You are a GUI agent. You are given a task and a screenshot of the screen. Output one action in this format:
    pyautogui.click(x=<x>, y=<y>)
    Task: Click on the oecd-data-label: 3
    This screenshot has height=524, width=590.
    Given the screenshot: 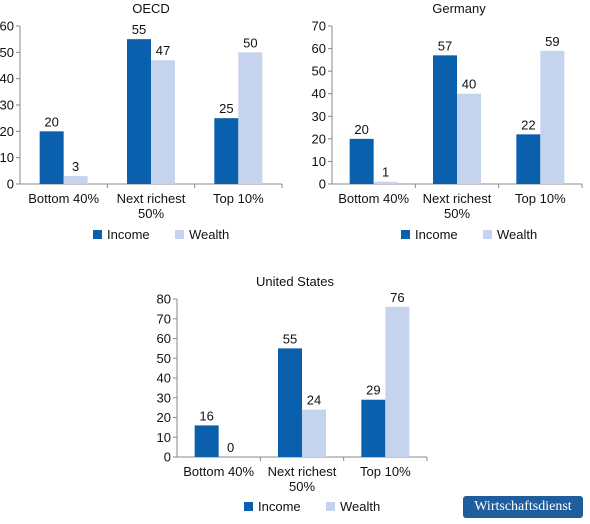 What is the action you would take?
    pyautogui.click(x=75, y=166)
    